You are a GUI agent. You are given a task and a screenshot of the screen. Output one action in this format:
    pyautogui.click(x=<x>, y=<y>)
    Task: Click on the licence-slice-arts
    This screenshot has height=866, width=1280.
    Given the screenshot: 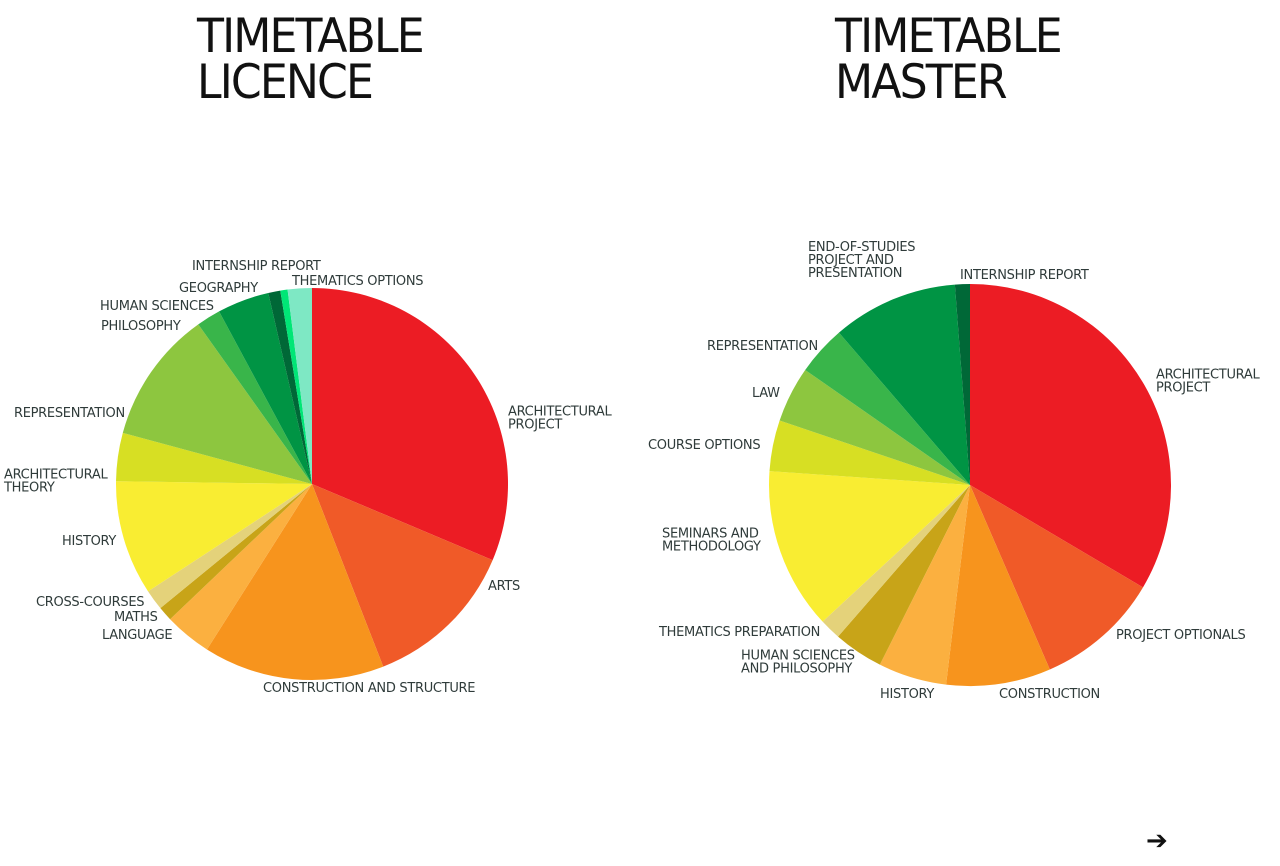 What is the action you would take?
    pyautogui.click(x=402, y=575)
    